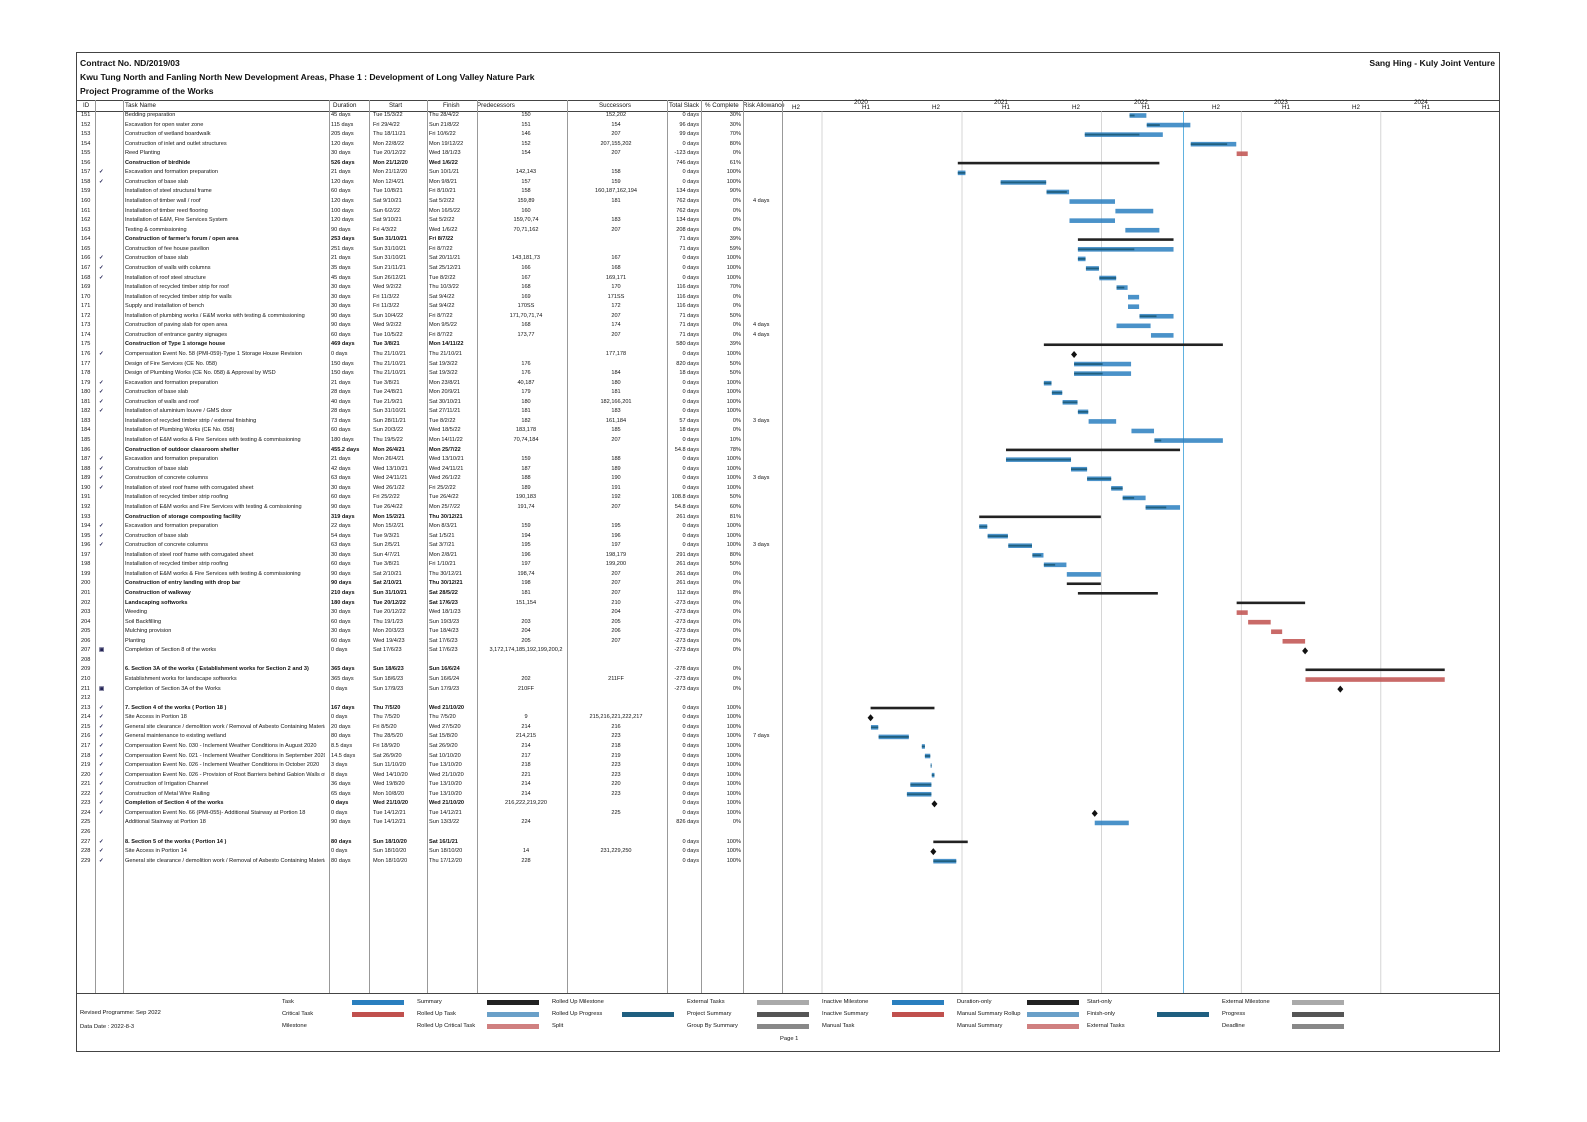 This screenshot has height=1122, width=1587. I want to click on cell-fin: Mon 9/8/21, so click(443, 181).